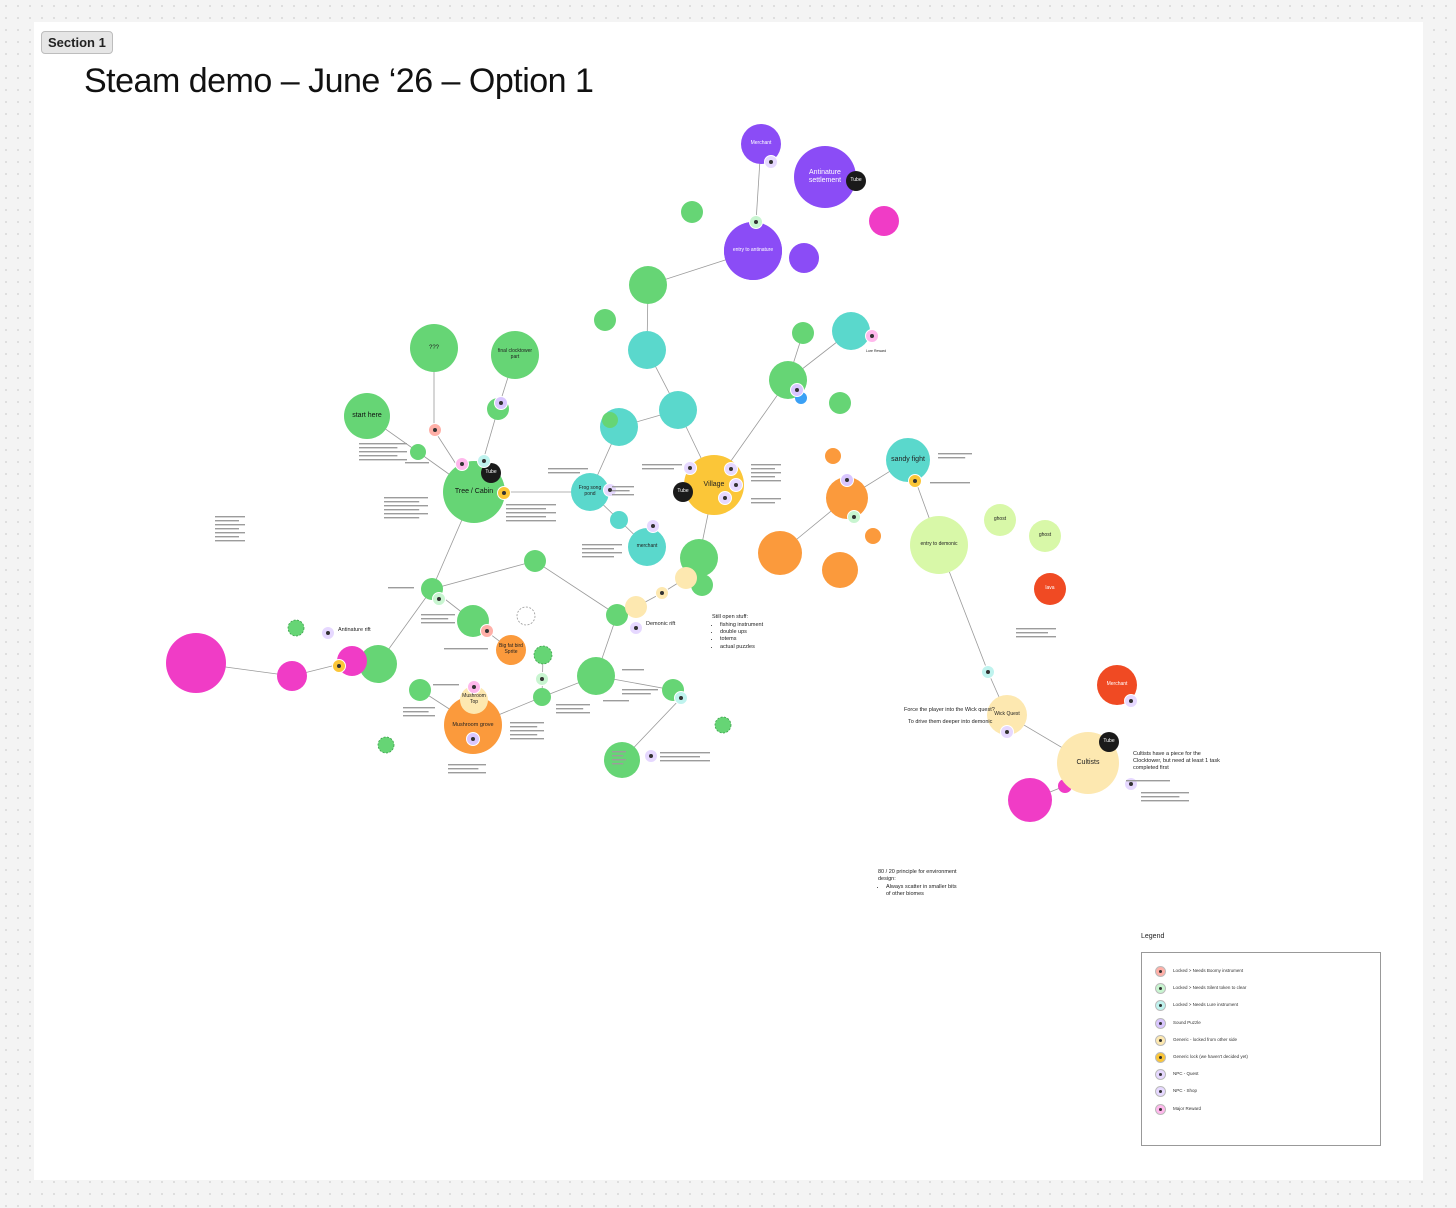 This screenshot has width=1456, height=1208. What do you see at coordinates (1088, 762) in the screenshot?
I see `node-label: Cultists` at bounding box center [1088, 762].